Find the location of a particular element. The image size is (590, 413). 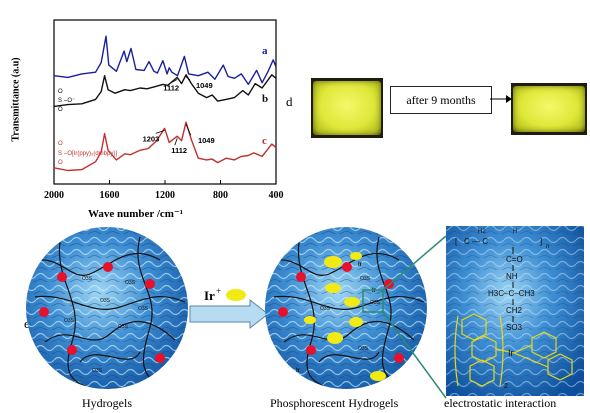

series-line-a is located at coordinates (165, 60).